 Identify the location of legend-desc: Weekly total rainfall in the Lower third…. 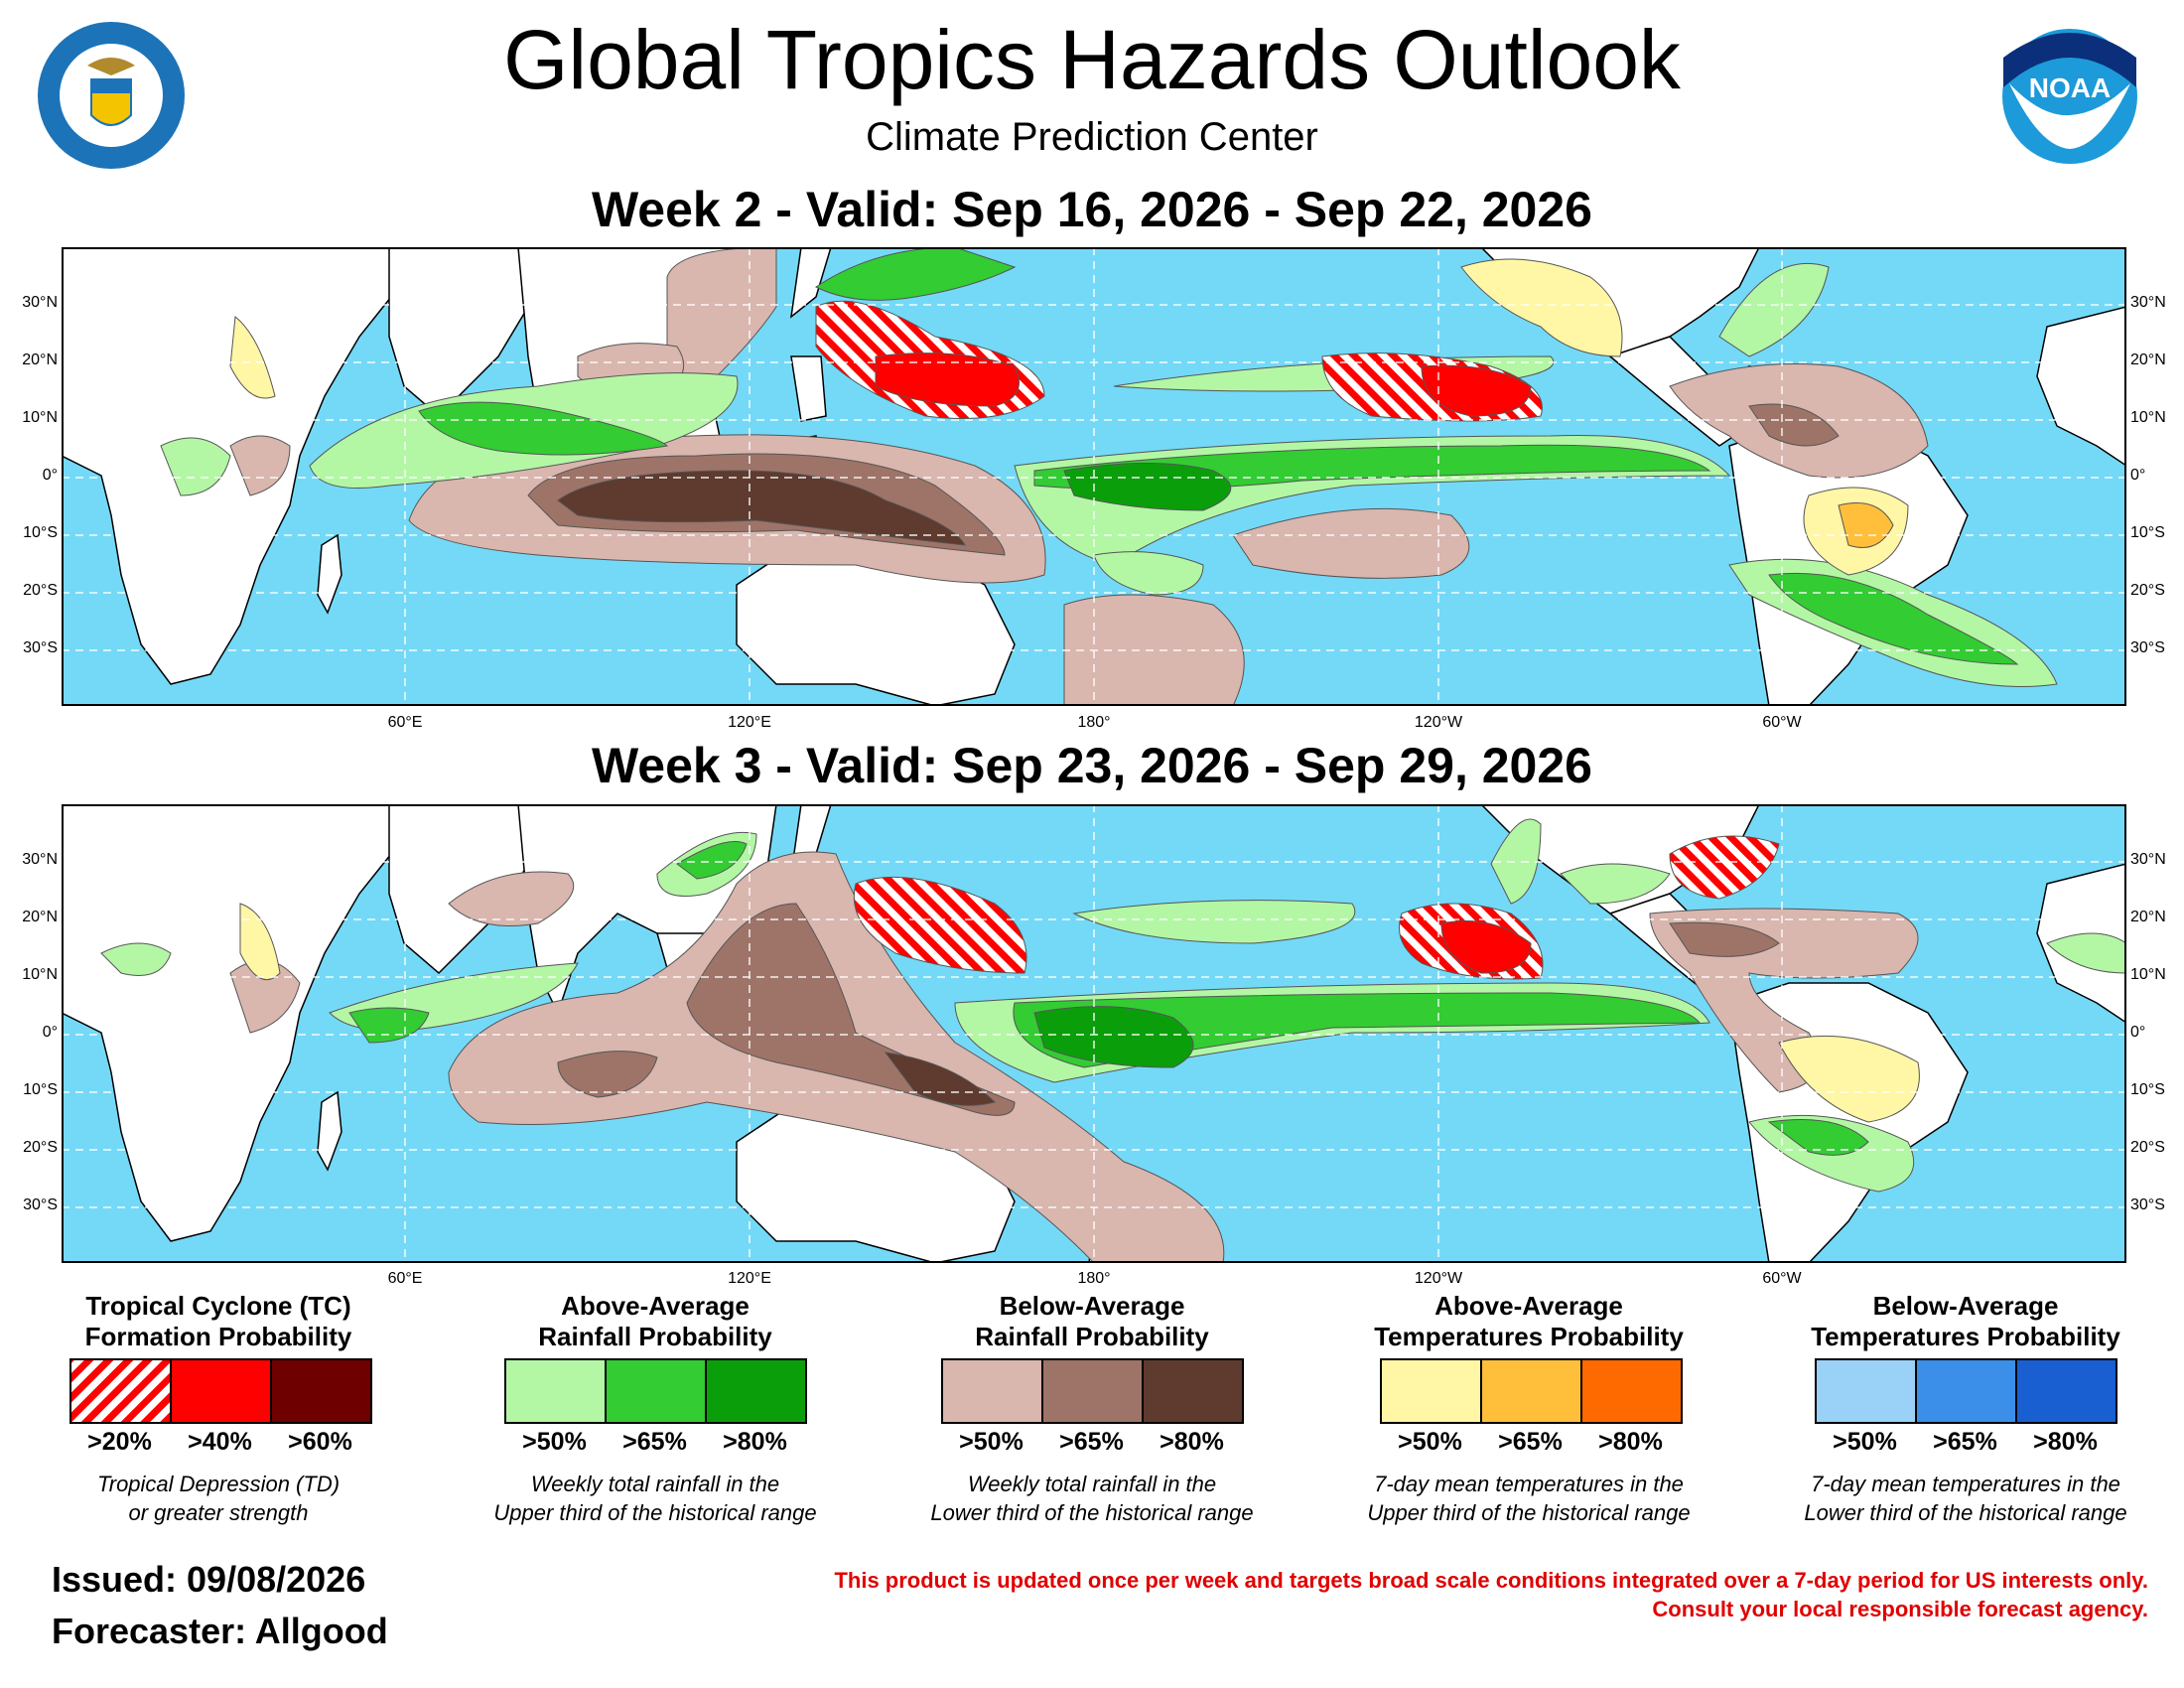
(1092, 1498).